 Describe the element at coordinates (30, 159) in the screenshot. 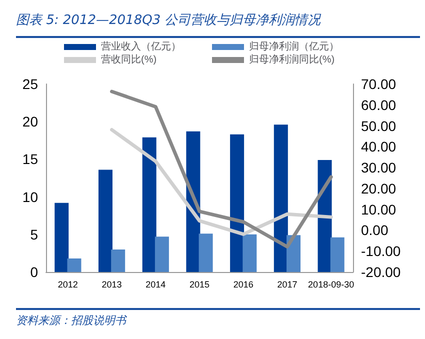

I see `y-tick-label: 15` at that location.